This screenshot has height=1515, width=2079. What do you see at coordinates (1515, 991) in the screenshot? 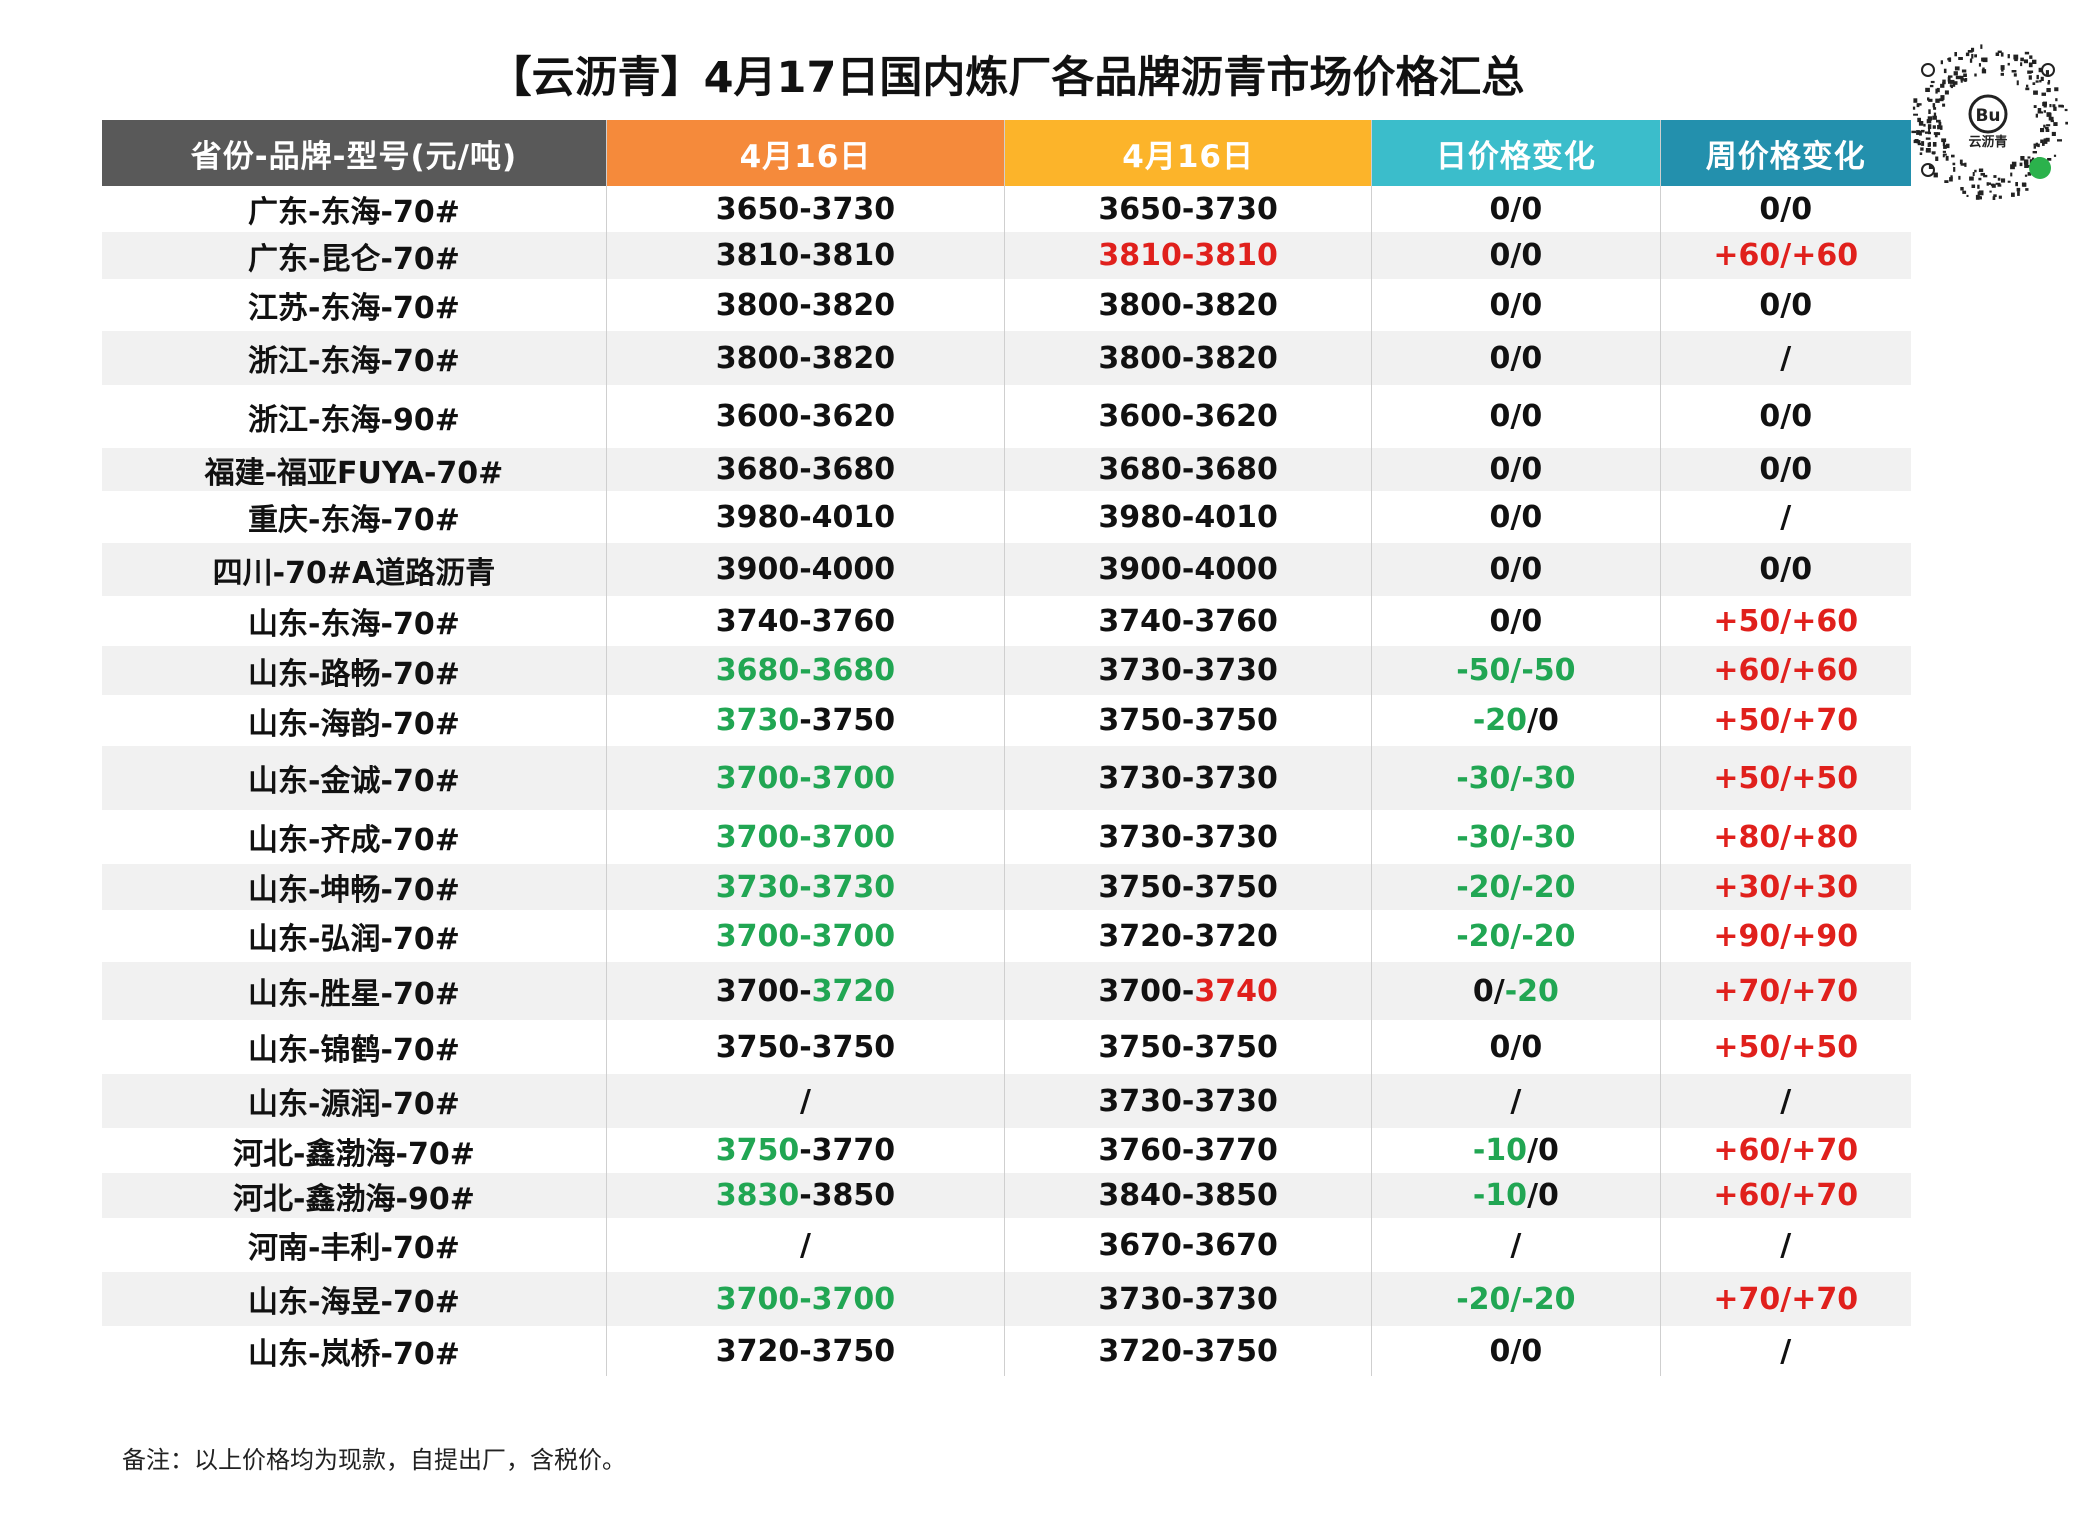
I see `daily-change-cell: 0/-20` at bounding box center [1515, 991].